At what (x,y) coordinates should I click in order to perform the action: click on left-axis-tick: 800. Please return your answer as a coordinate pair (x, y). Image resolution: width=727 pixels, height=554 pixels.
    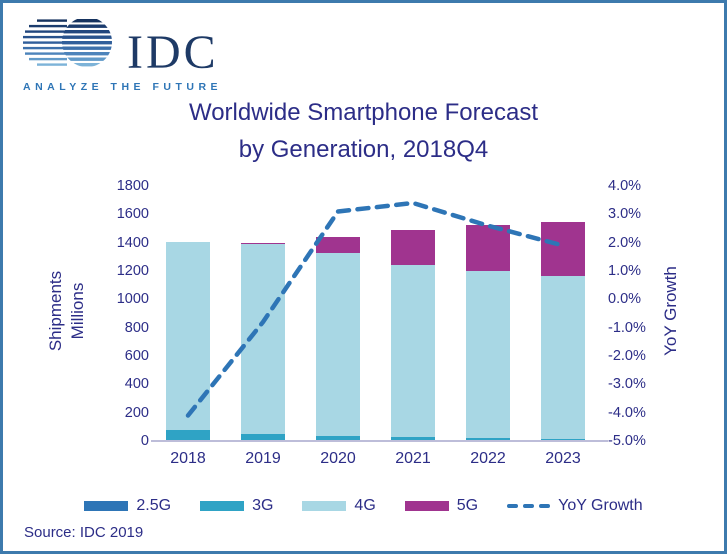
    Looking at the image, I should click on (136, 327).